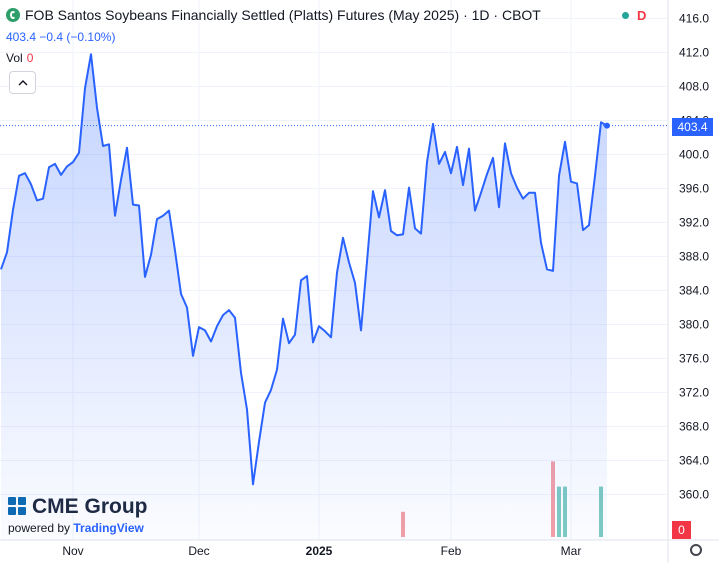 This screenshot has width=719, height=563. What do you see at coordinates (694, 87) in the screenshot?
I see `y-tick-label: 408.0` at bounding box center [694, 87].